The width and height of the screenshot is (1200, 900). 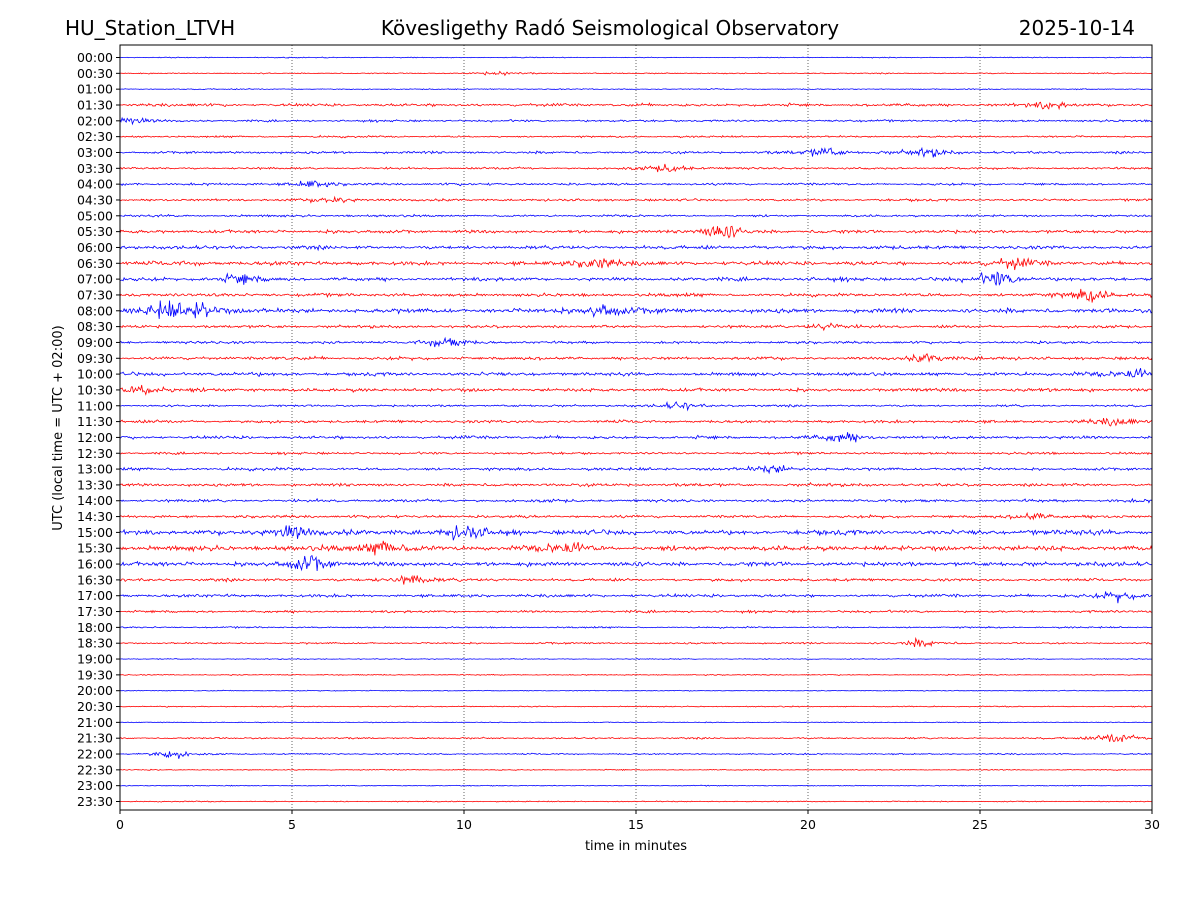 I want to click on y-tick-label-03:30: 03:30, so click(x=95, y=168).